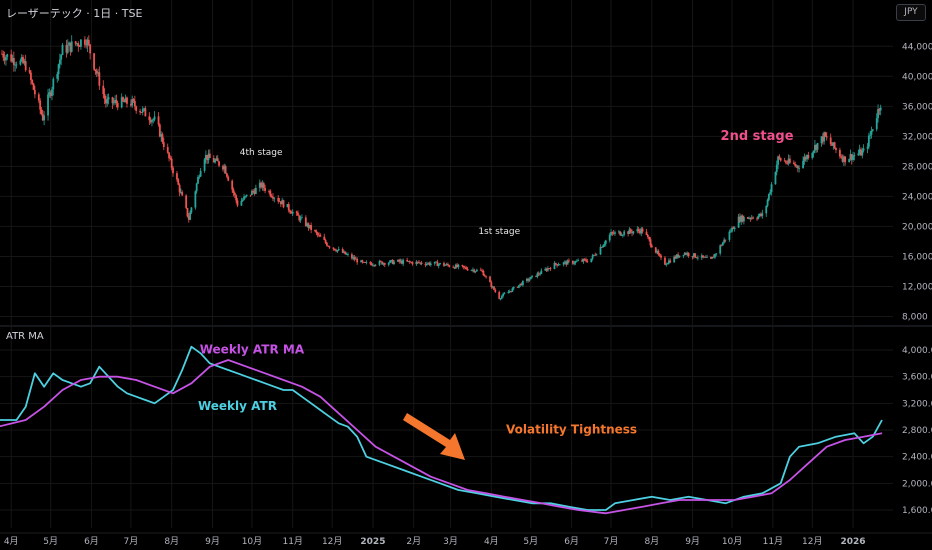 This screenshot has width=932, height=550. What do you see at coordinates (74, 13) in the screenshot?
I see `symbol-title: レーザーテック · 1日 · TSE` at bounding box center [74, 13].